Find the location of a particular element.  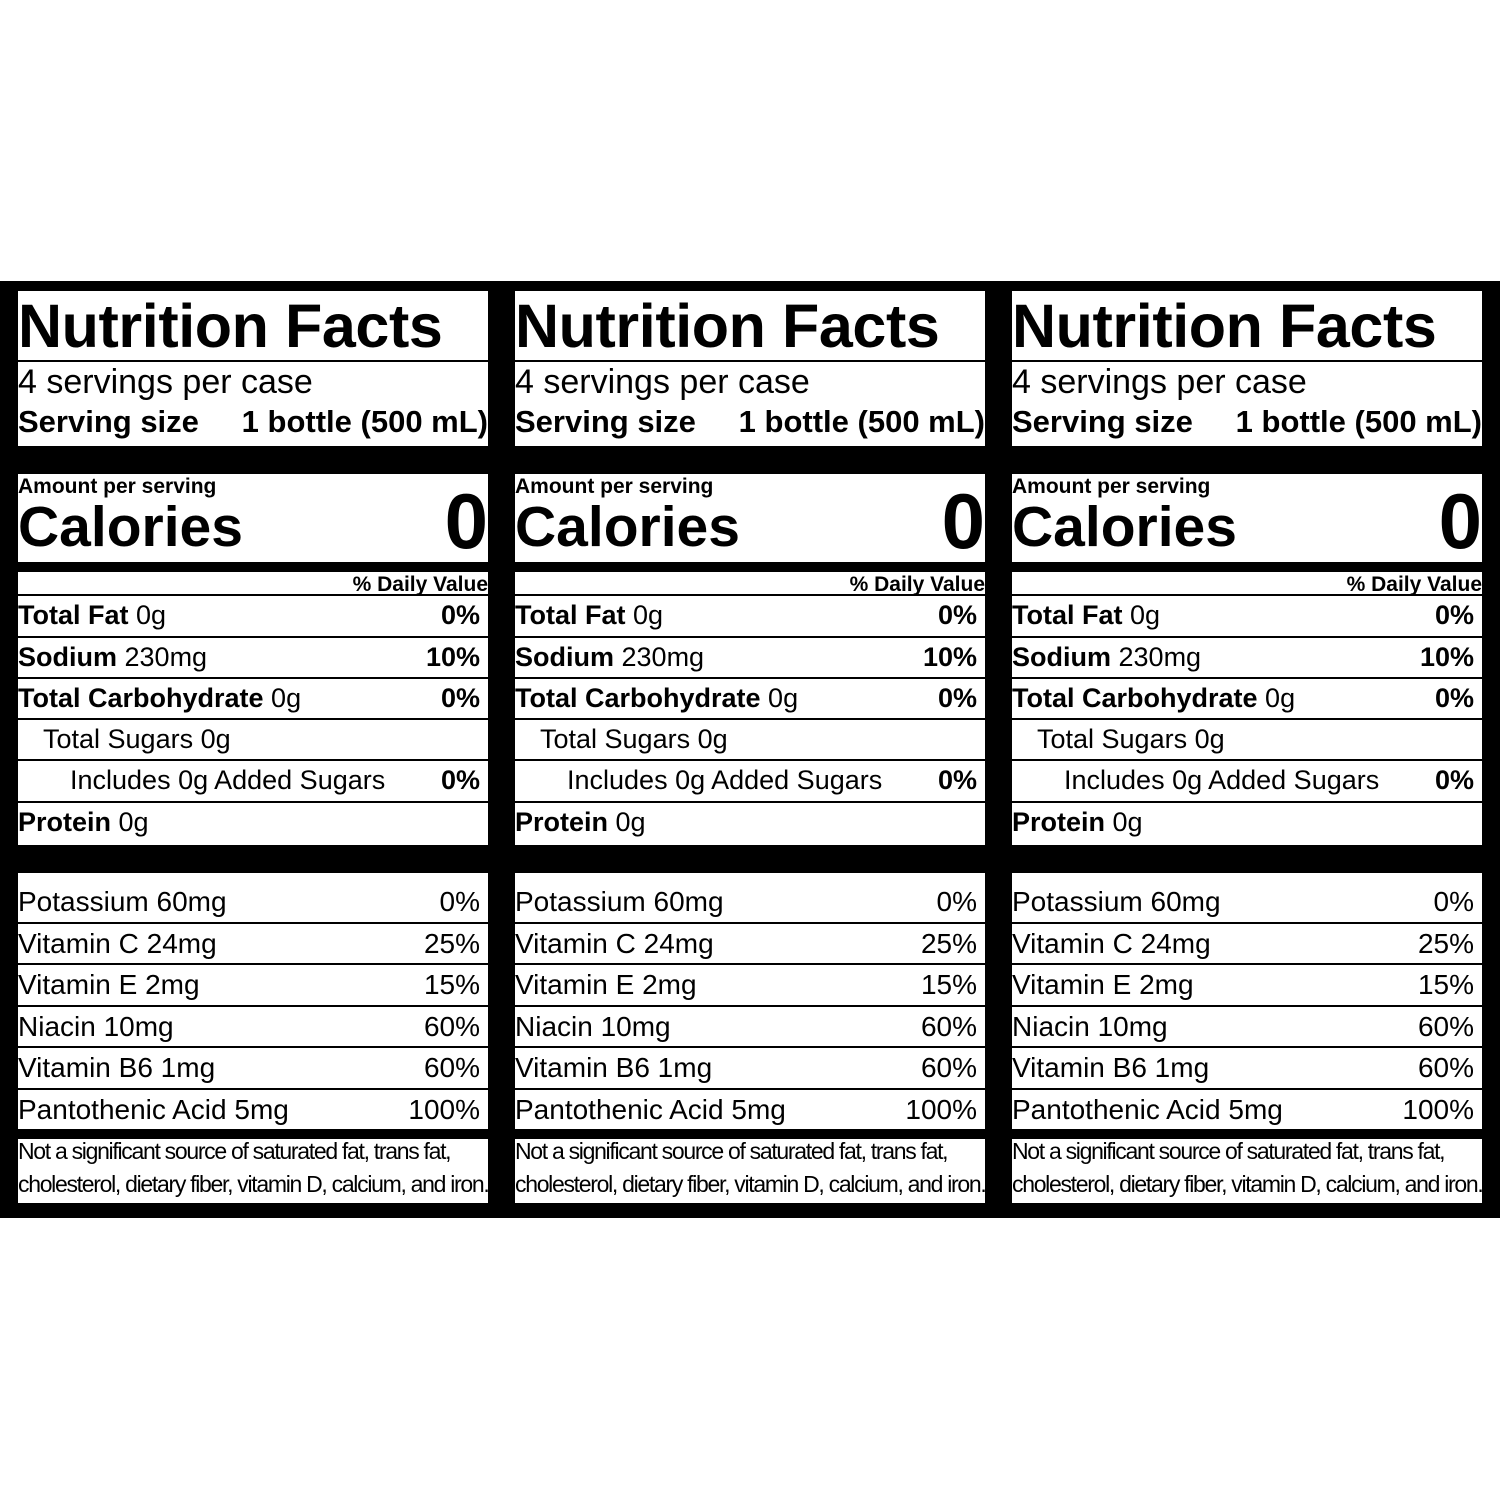

vitamin-dv: 0% is located at coordinates (956, 901).